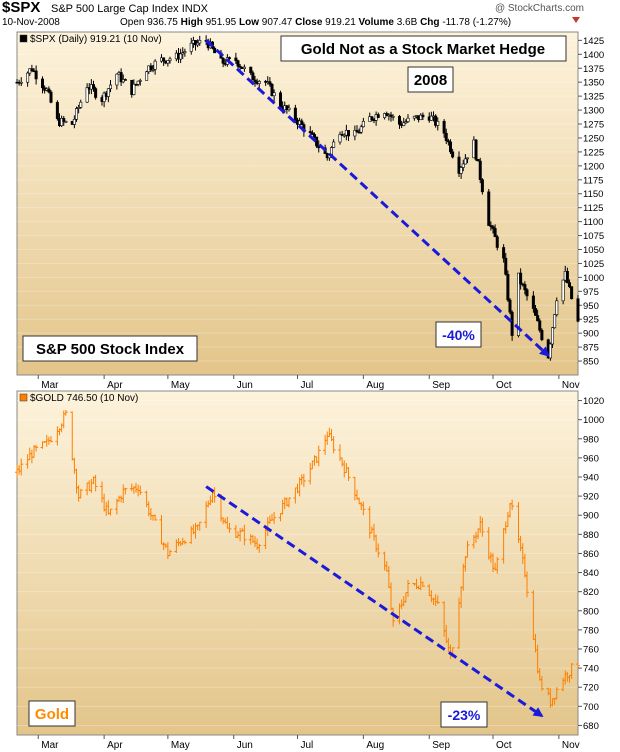 Image resolution: width=620 pixels, height=752 pixels. I want to click on y-tick-label: 740, so click(591, 669).